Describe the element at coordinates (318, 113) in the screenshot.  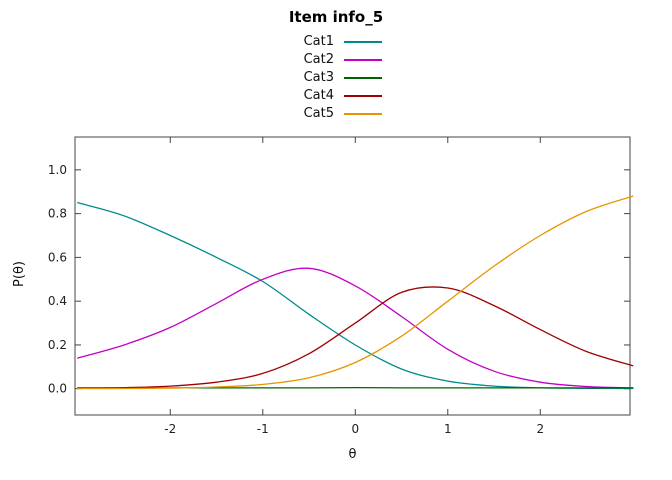
I see `legend-label: Cat5` at that location.